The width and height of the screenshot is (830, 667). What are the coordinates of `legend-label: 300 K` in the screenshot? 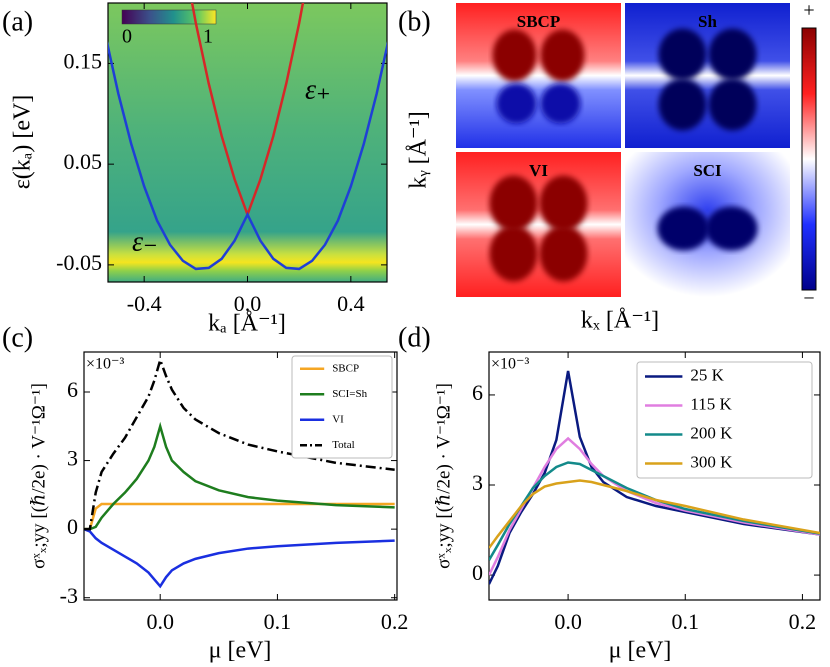 It's located at (711, 461).